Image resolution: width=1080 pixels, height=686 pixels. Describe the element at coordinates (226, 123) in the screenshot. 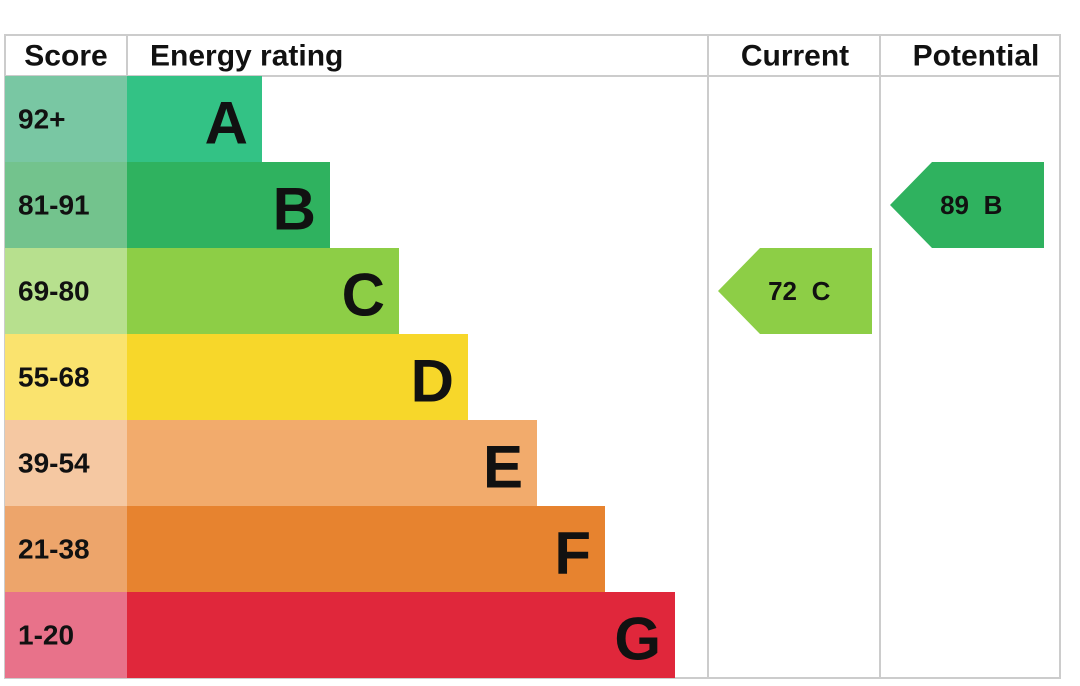

I see `rating-letter: A` at that location.